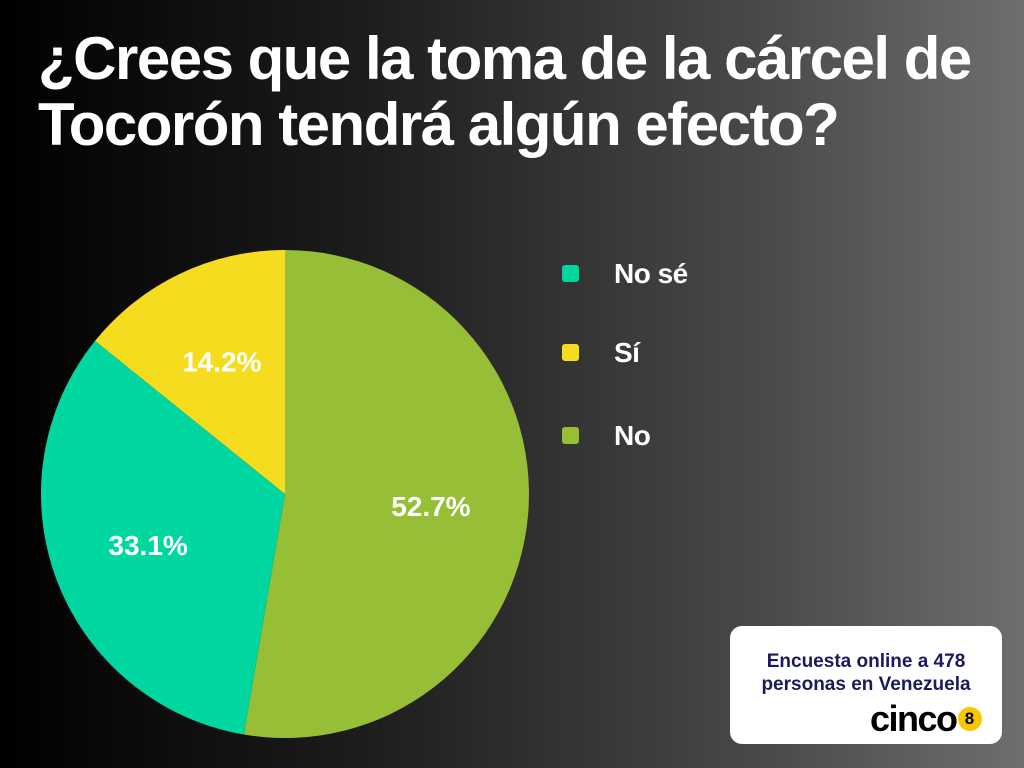 Image resolution: width=1024 pixels, height=768 pixels. I want to click on brand-logo: cinco 8, so click(926, 720).